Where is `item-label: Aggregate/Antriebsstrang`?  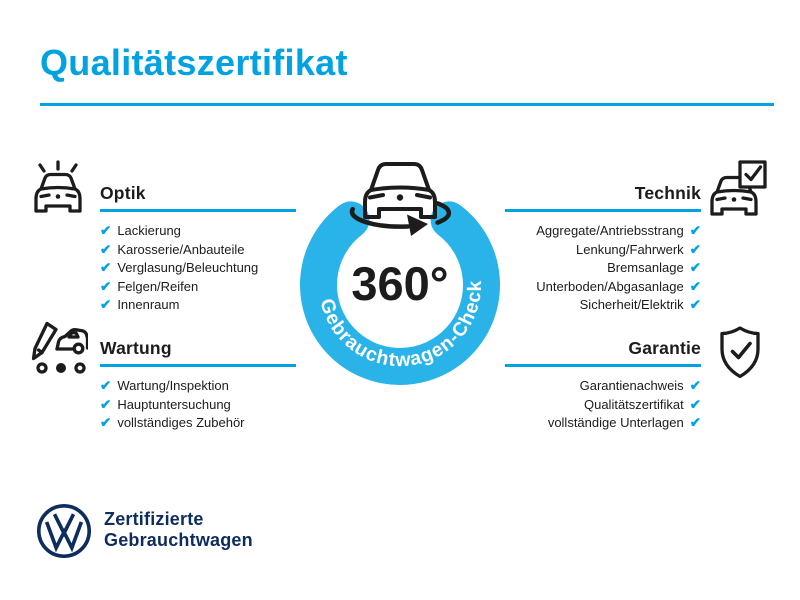
item-label: Aggregate/Antriebsstrang is located at coordinates (610, 230).